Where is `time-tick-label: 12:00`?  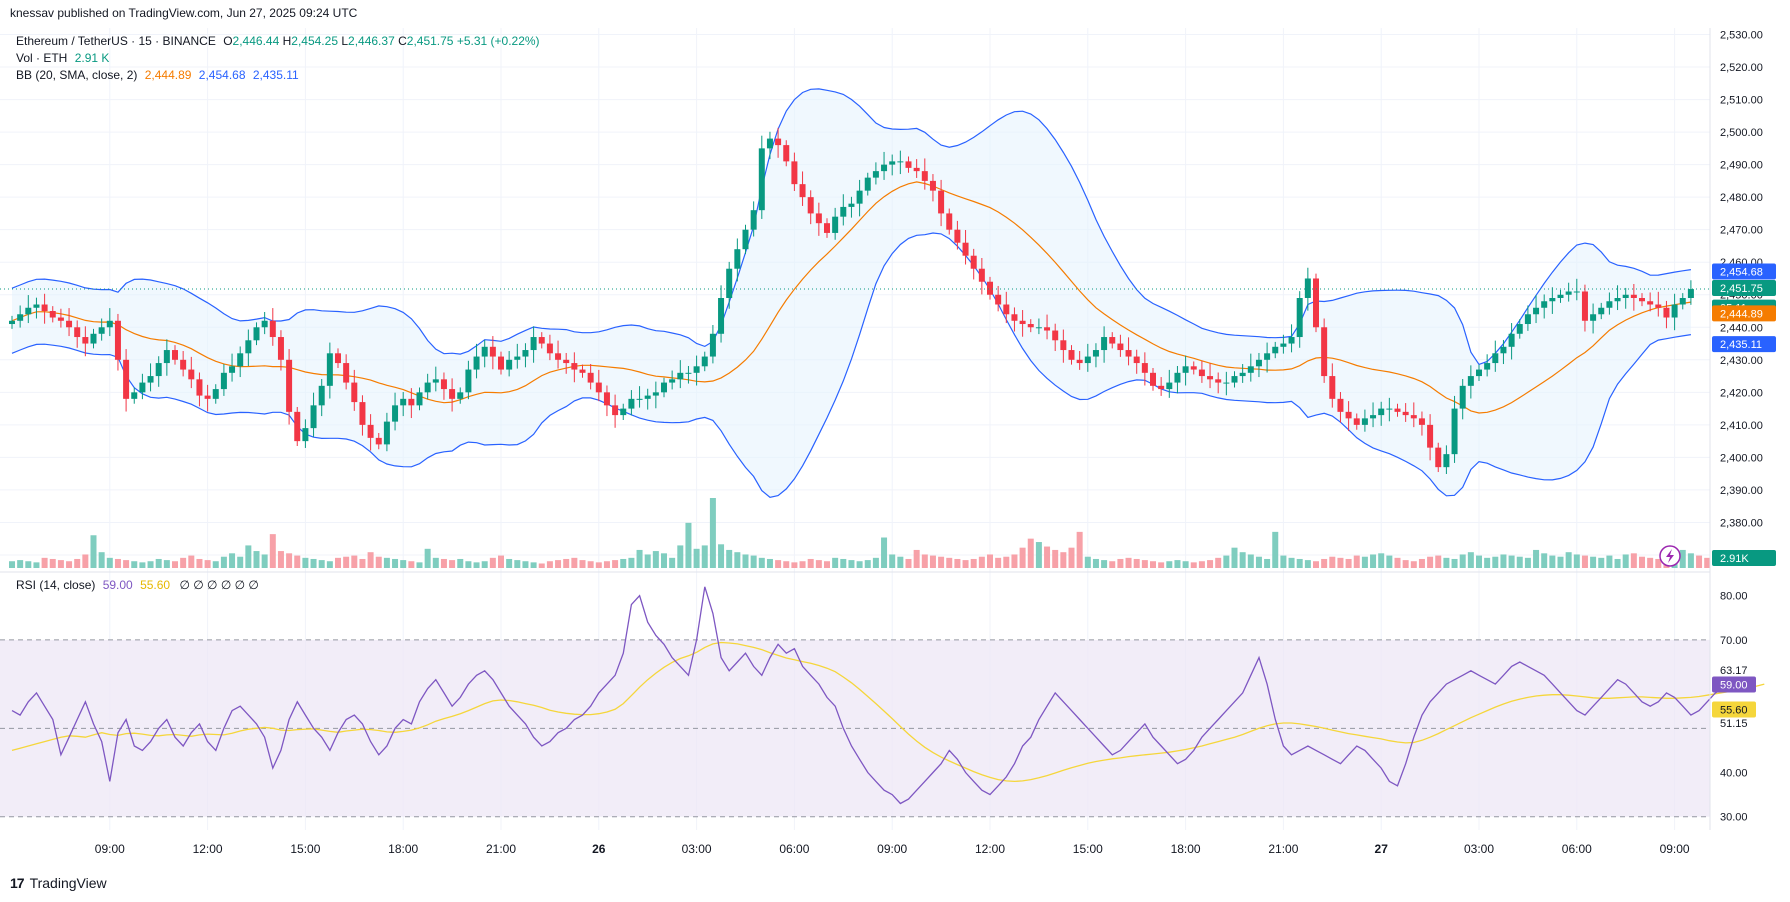
time-tick-label: 12:00 is located at coordinates (990, 849).